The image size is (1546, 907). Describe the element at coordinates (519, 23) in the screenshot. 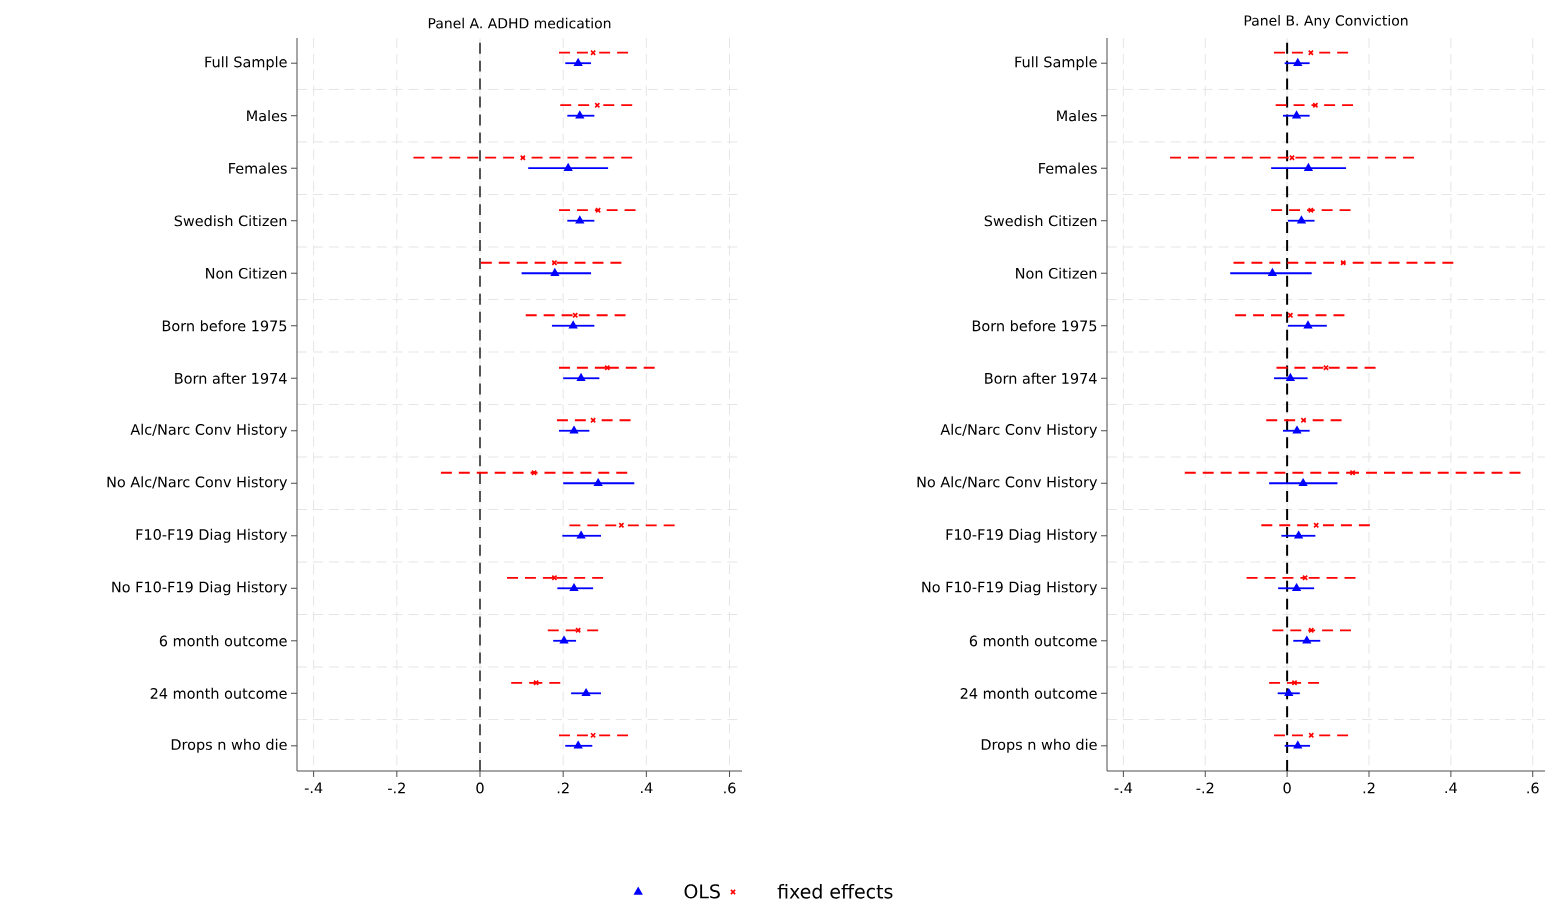

I see `chart-title: Panel A. ADHD medication` at that location.